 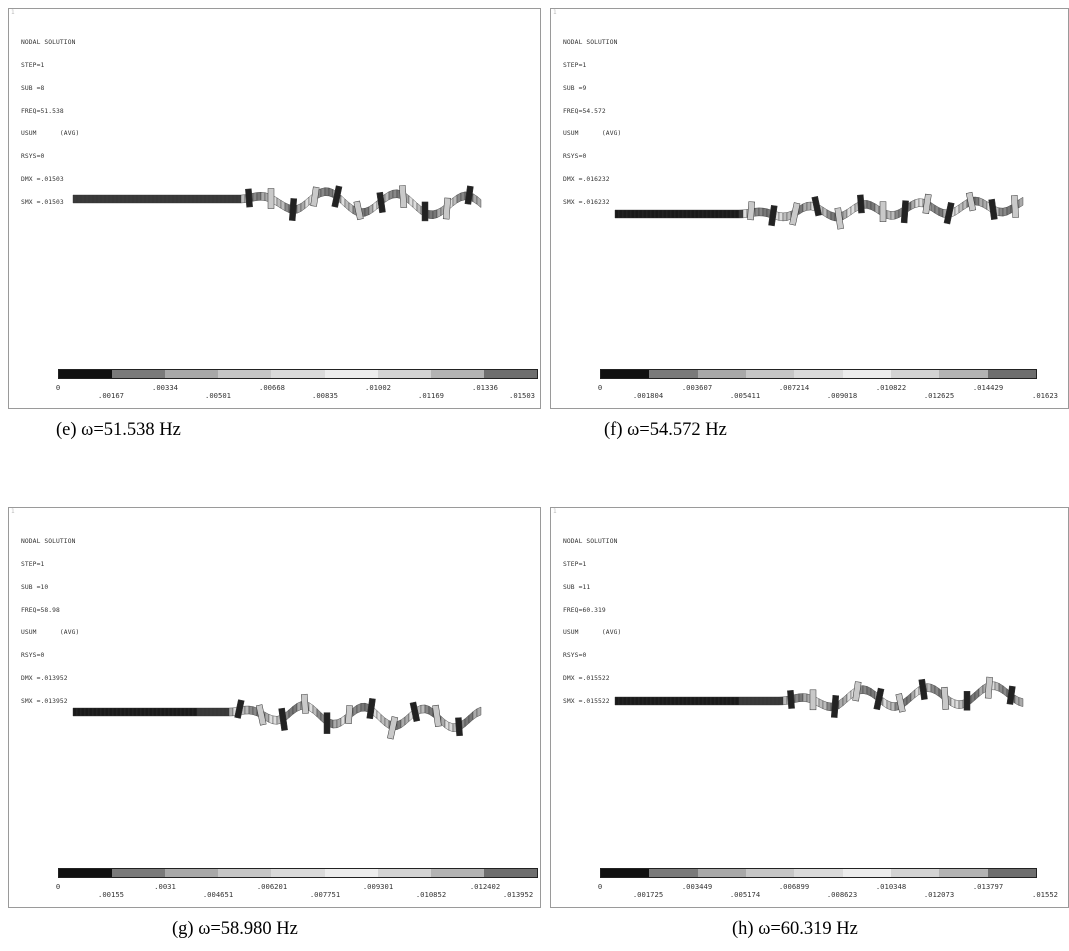 I want to click on contour-legend-bar, so click(x=818, y=873).